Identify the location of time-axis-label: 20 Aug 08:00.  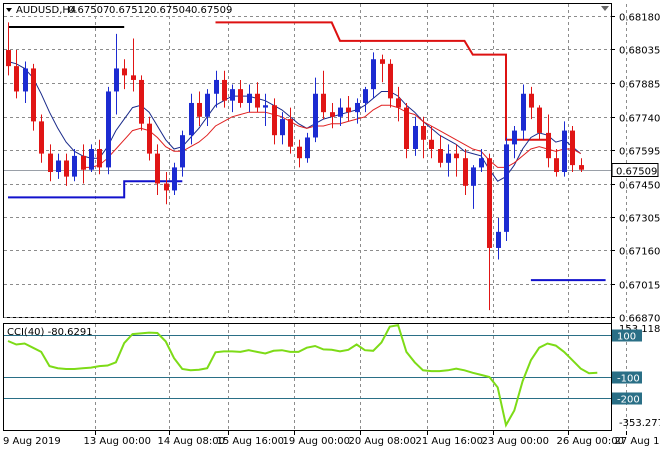
(382, 441).